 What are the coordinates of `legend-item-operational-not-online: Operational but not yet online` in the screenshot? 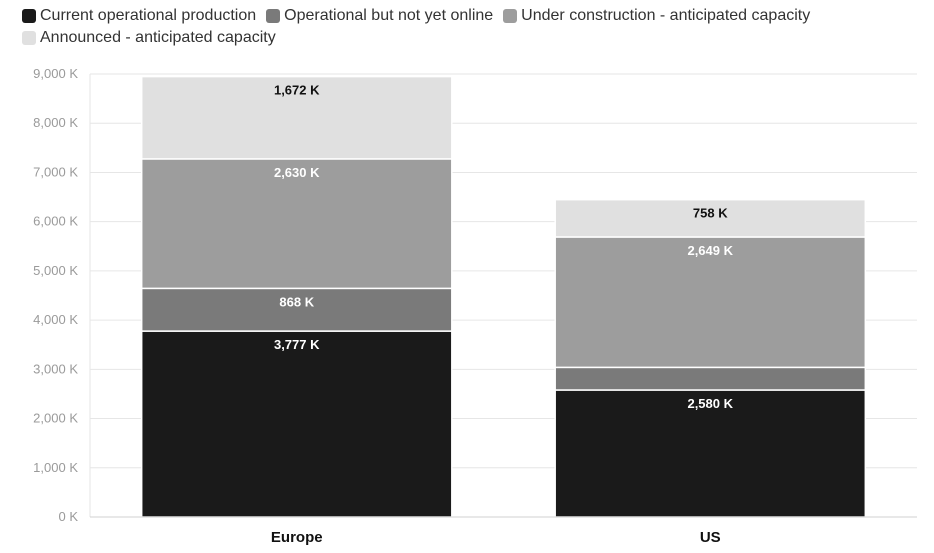 It's located at (379, 16).